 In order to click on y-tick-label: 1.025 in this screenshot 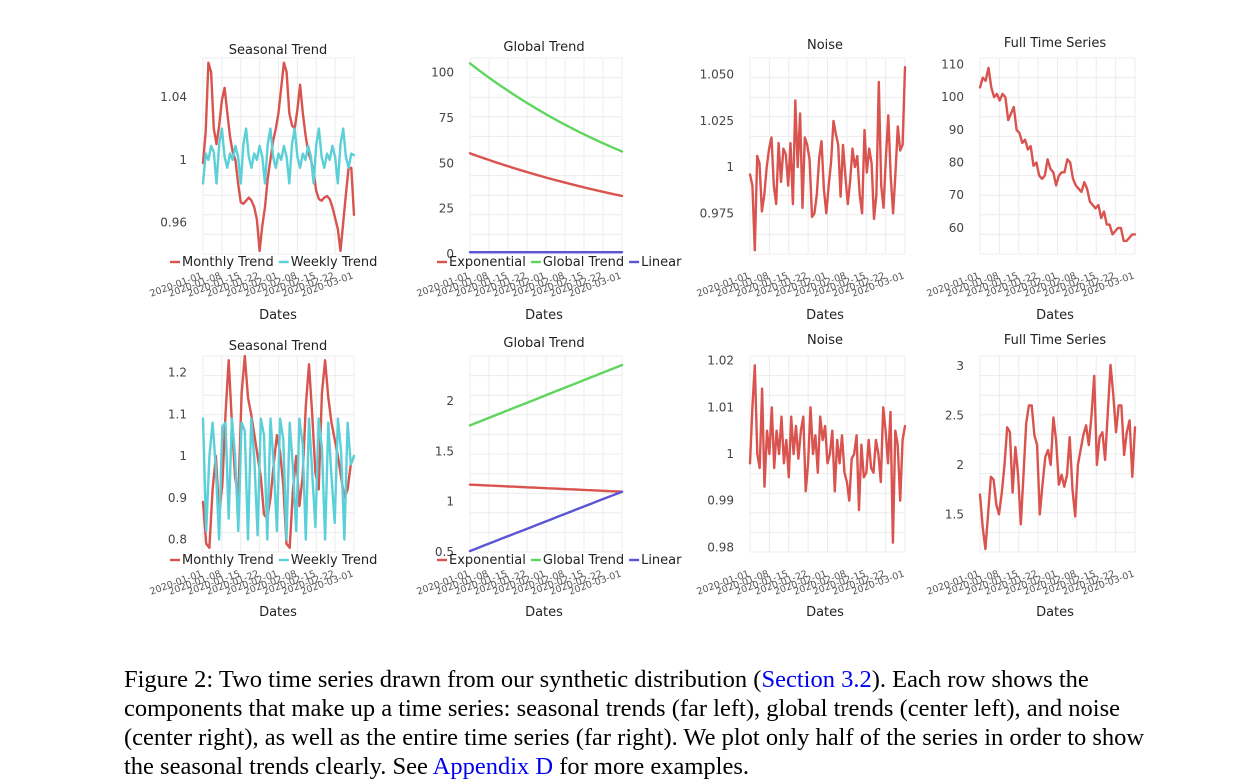, I will do `click(717, 121)`.